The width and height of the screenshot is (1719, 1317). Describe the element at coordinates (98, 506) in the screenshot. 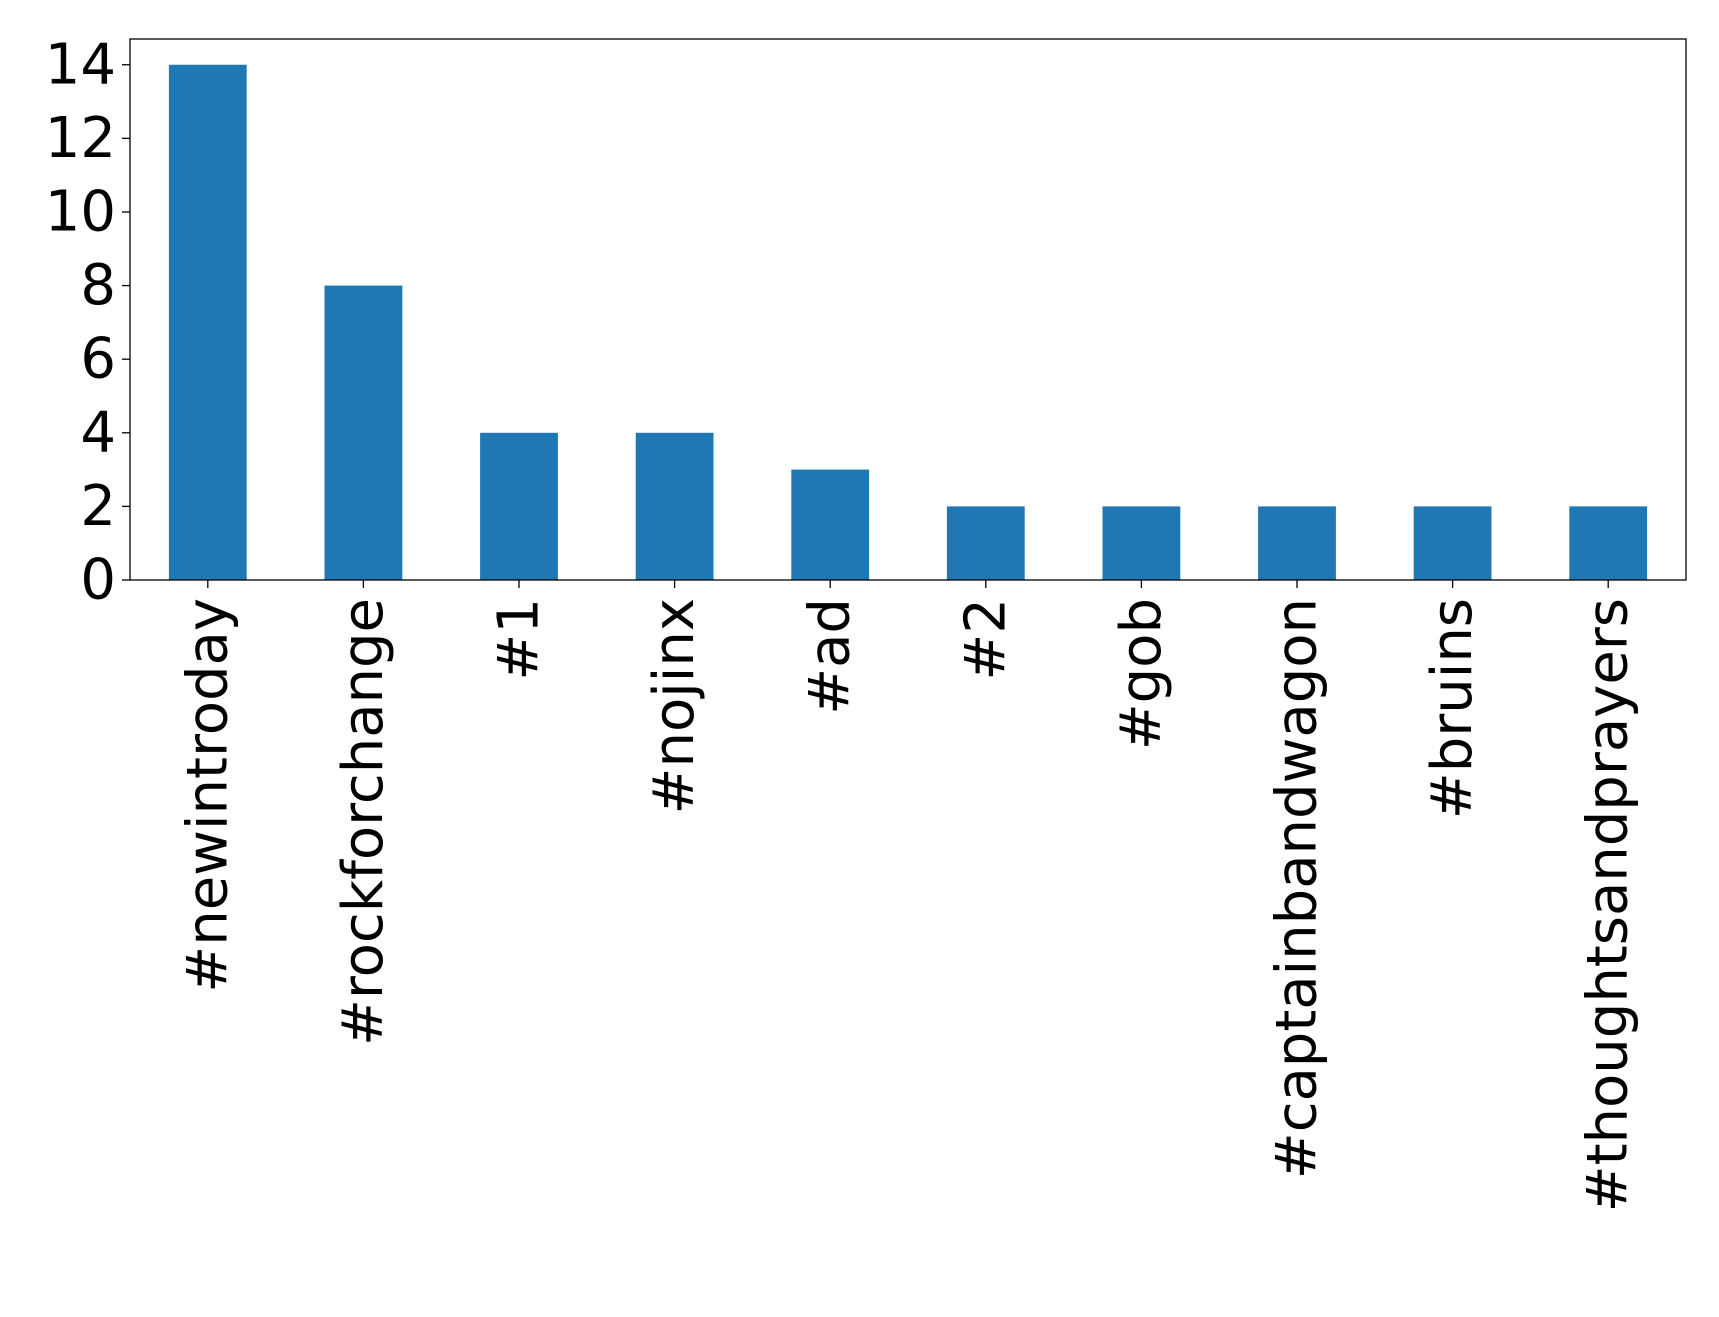

I see `y-tick-label: 2` at that location.